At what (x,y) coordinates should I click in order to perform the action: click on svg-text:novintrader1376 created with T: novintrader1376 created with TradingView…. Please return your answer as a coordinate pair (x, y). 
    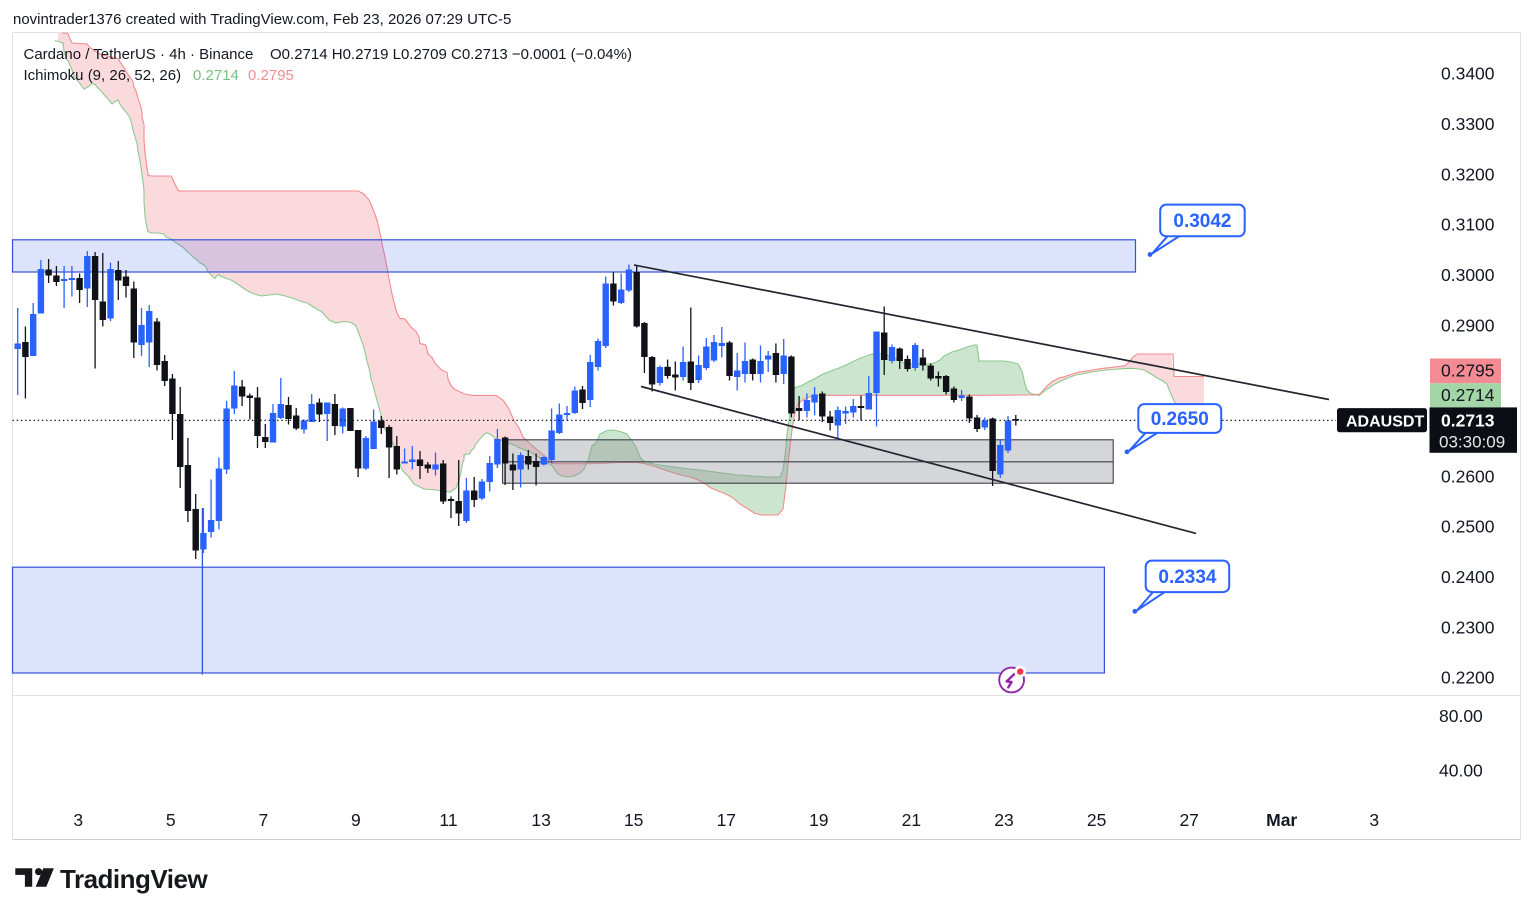
    Looking at the image, I should click on (262, 19).